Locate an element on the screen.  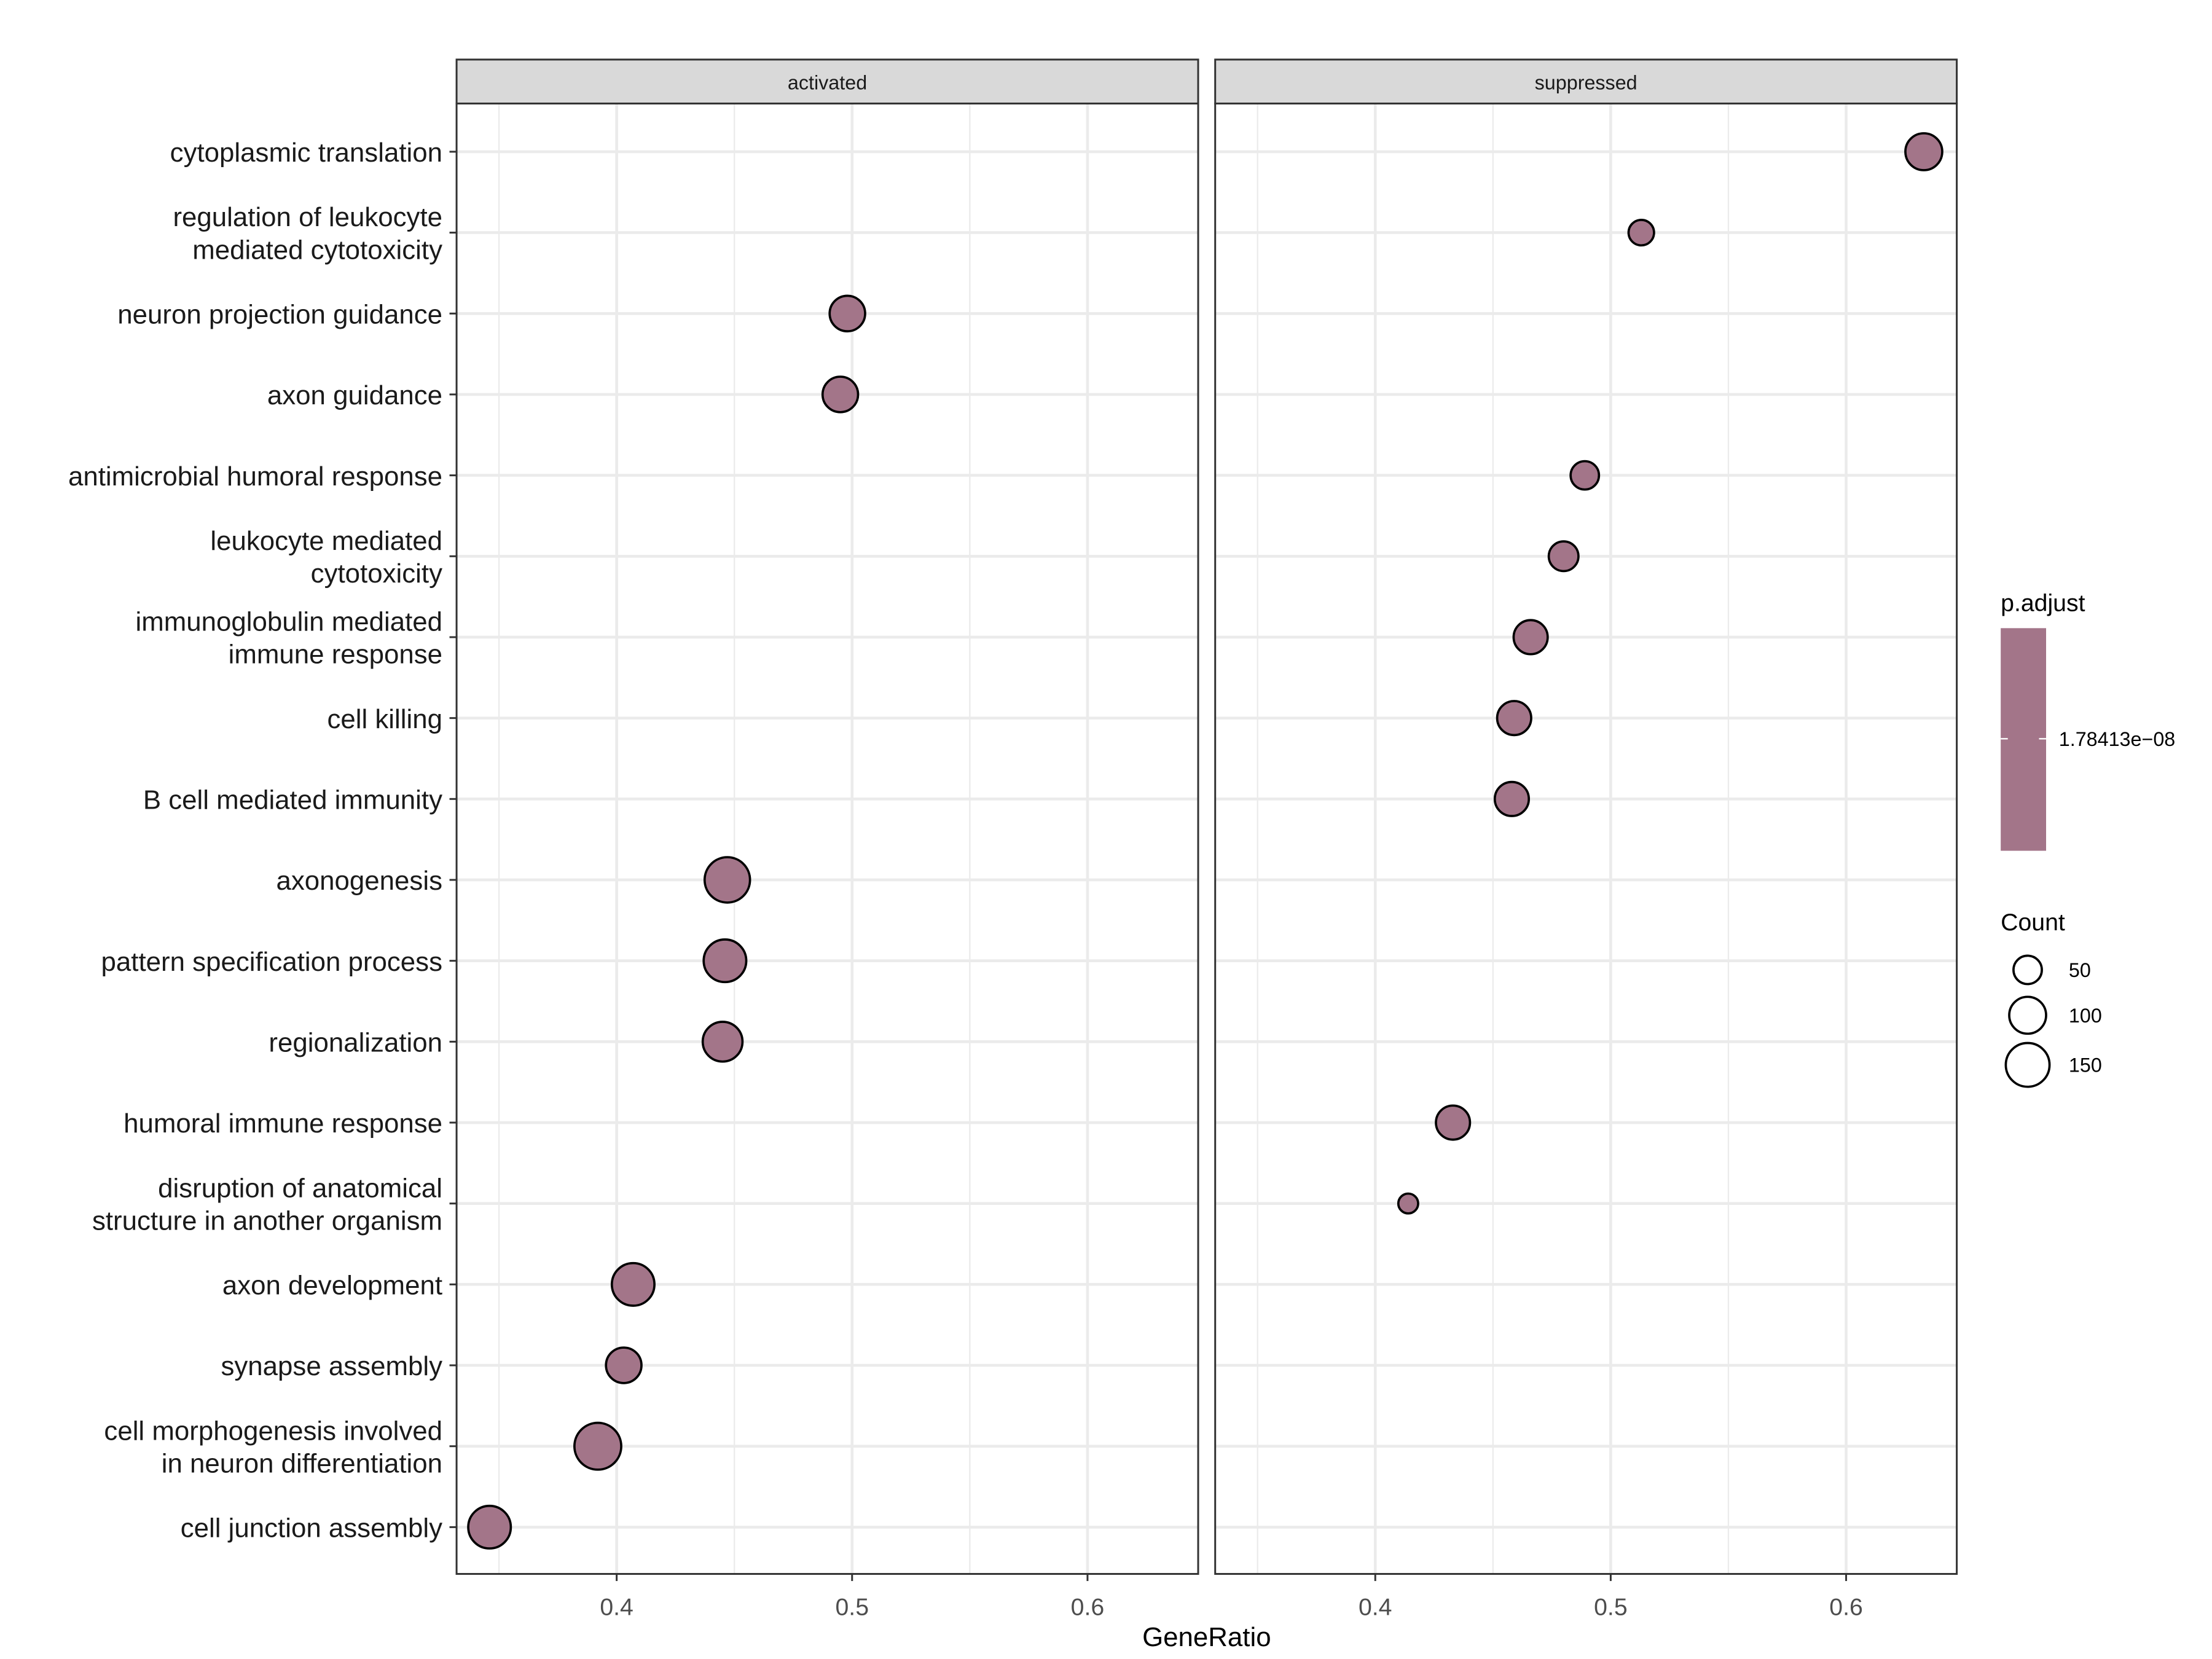
facet-label: activated is located at coordinates (827, 82).